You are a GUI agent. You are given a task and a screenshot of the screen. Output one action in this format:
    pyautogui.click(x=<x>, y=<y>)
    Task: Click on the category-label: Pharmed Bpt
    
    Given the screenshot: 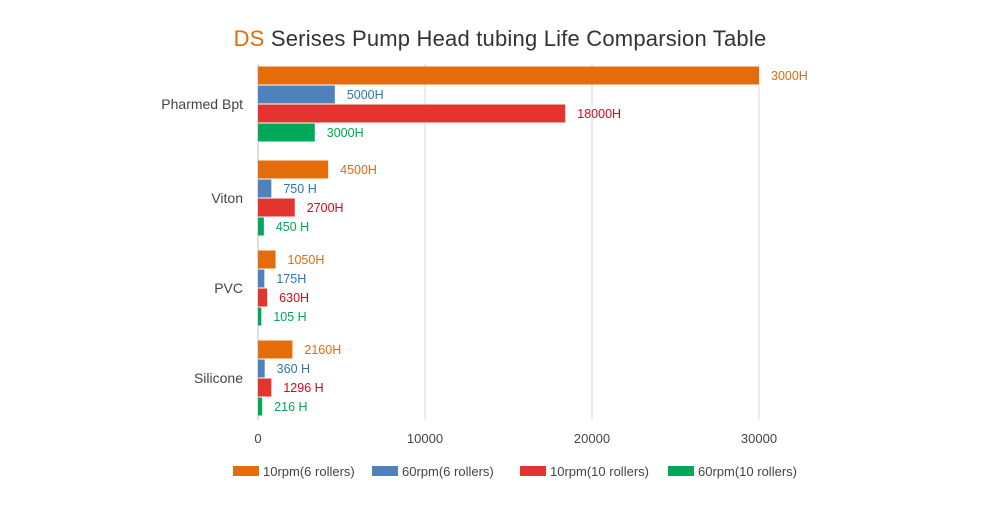 What is the action you would take?
    pyautogui.click(x=202, y=104)
    